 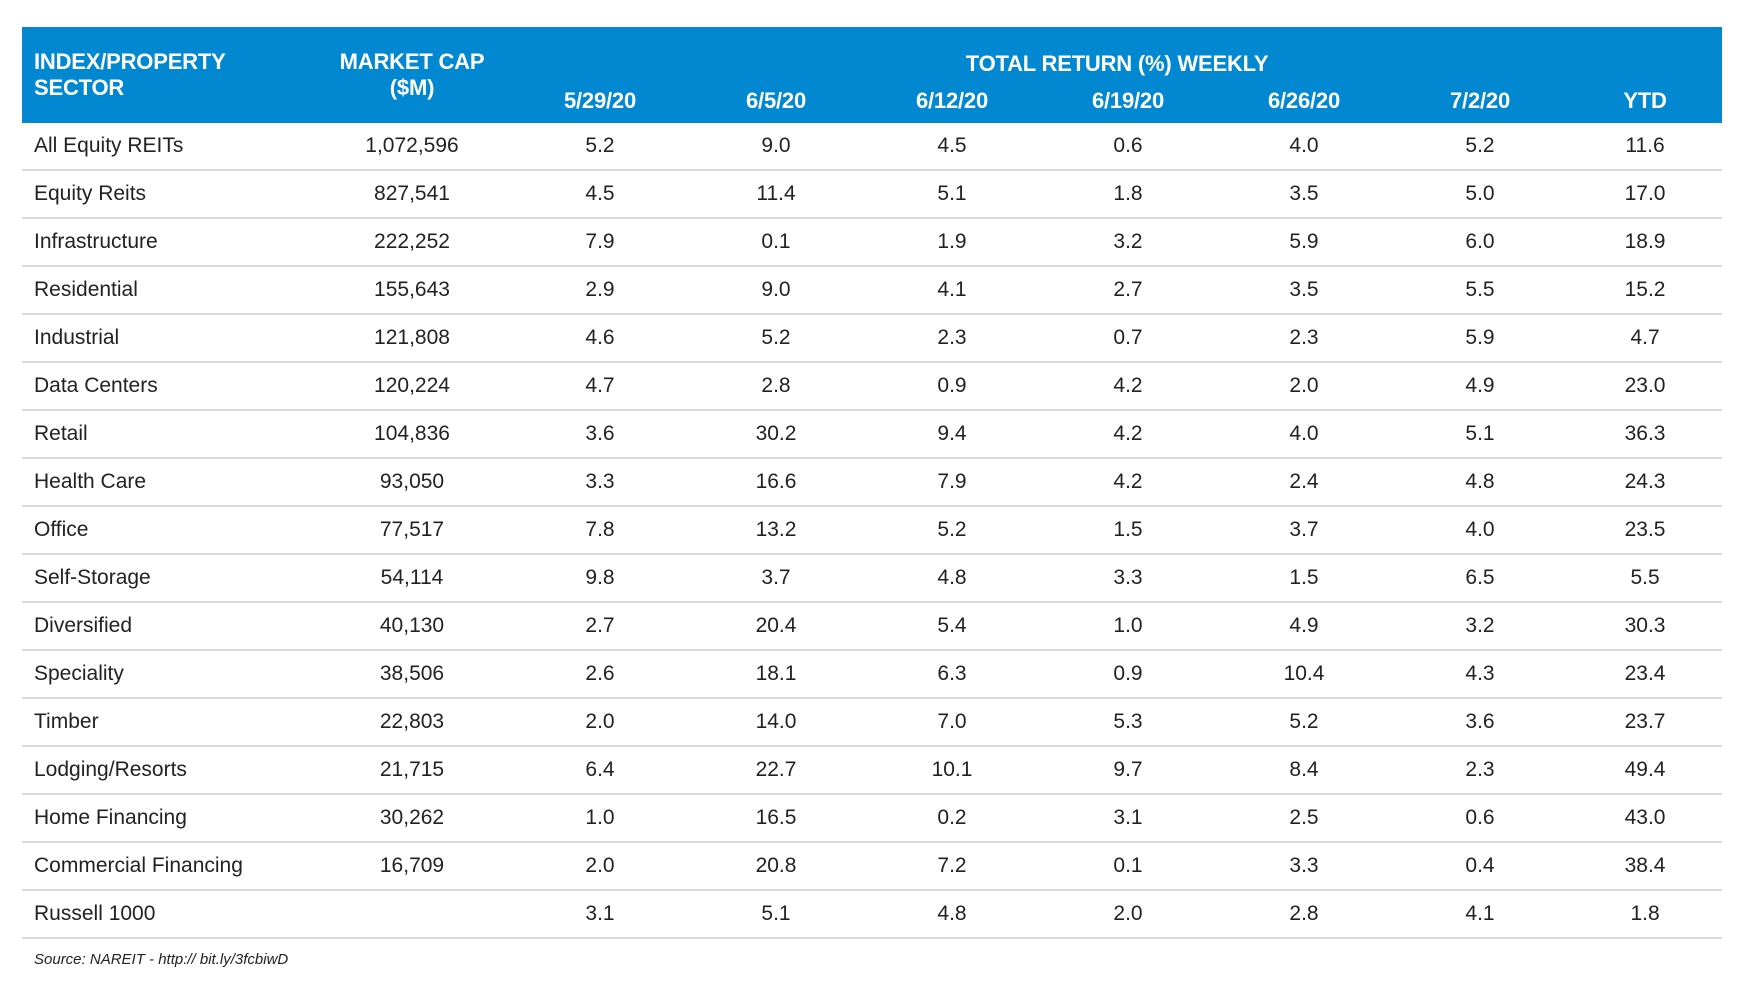 I want to click on weekly-return-cell: 20.4, so click(x=776, y=626).